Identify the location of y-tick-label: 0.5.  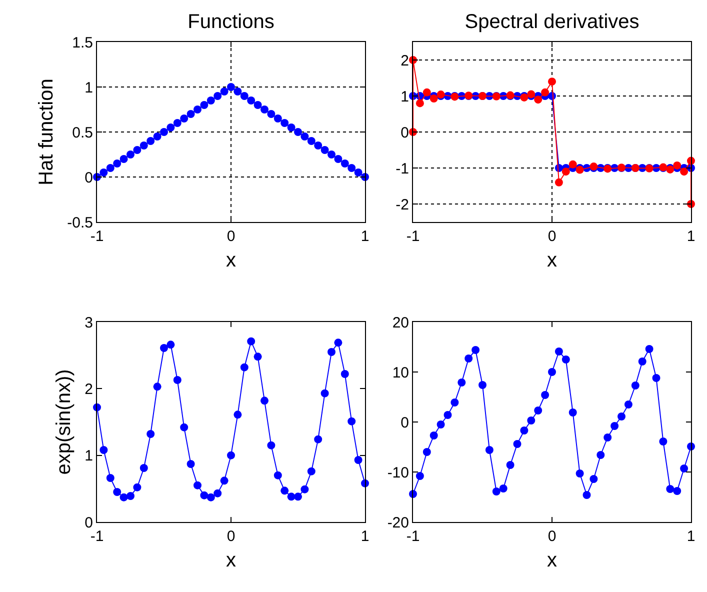
(82, 133).